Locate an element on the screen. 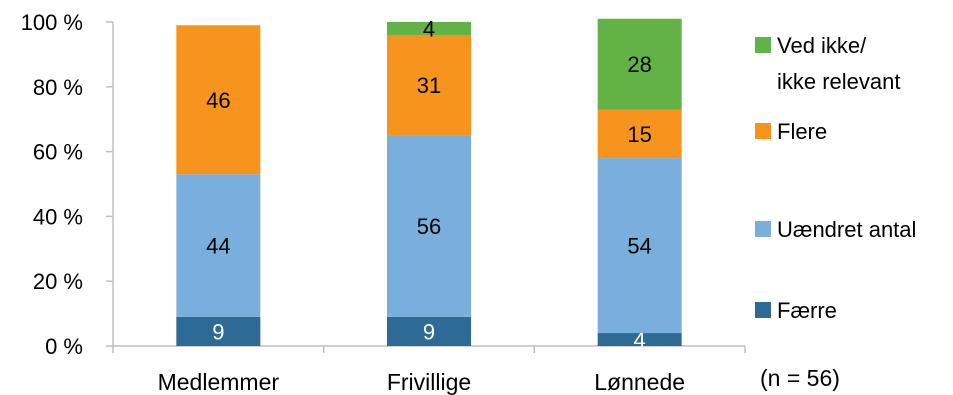  data-label: 46 is located at coordinates (218, 100).